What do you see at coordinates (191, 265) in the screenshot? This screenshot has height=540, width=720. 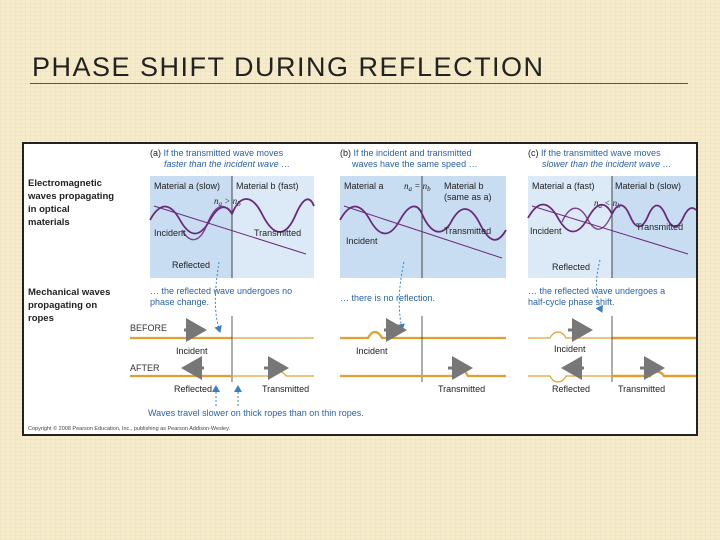 I see `panel-a-reflected-label: Reflected` at bounding box center [191, 265].